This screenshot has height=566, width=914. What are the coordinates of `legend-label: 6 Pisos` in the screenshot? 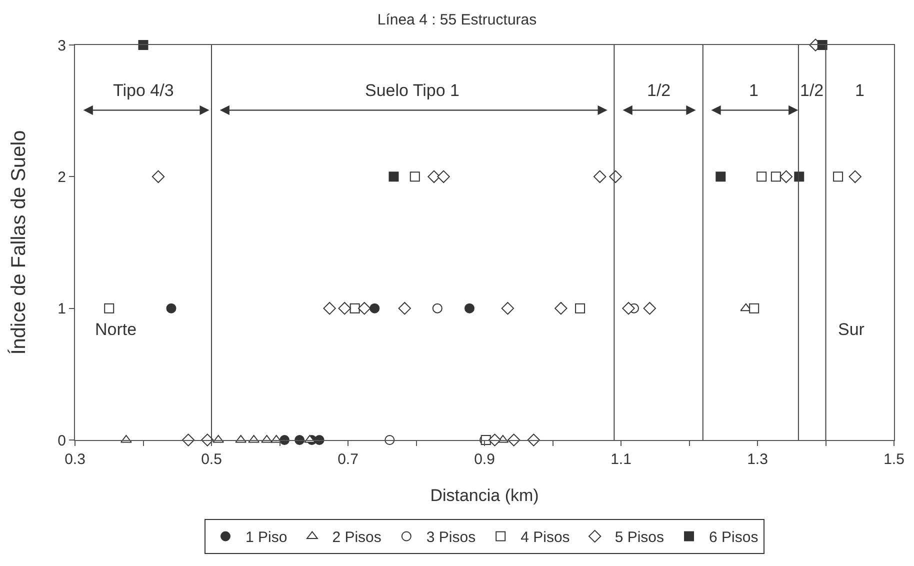 It's located at (733, 537).